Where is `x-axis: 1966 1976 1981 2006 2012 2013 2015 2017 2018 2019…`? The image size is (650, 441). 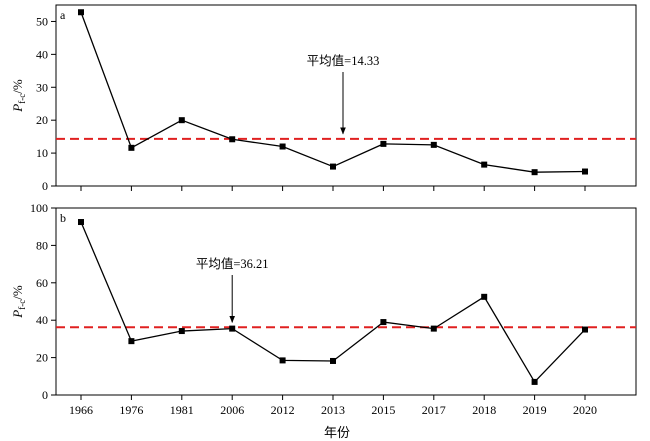 x-axis: 1966 1976 1981 2006 2012 2013 2015 2017 2018 2019… is located at coordinates (333, 410).